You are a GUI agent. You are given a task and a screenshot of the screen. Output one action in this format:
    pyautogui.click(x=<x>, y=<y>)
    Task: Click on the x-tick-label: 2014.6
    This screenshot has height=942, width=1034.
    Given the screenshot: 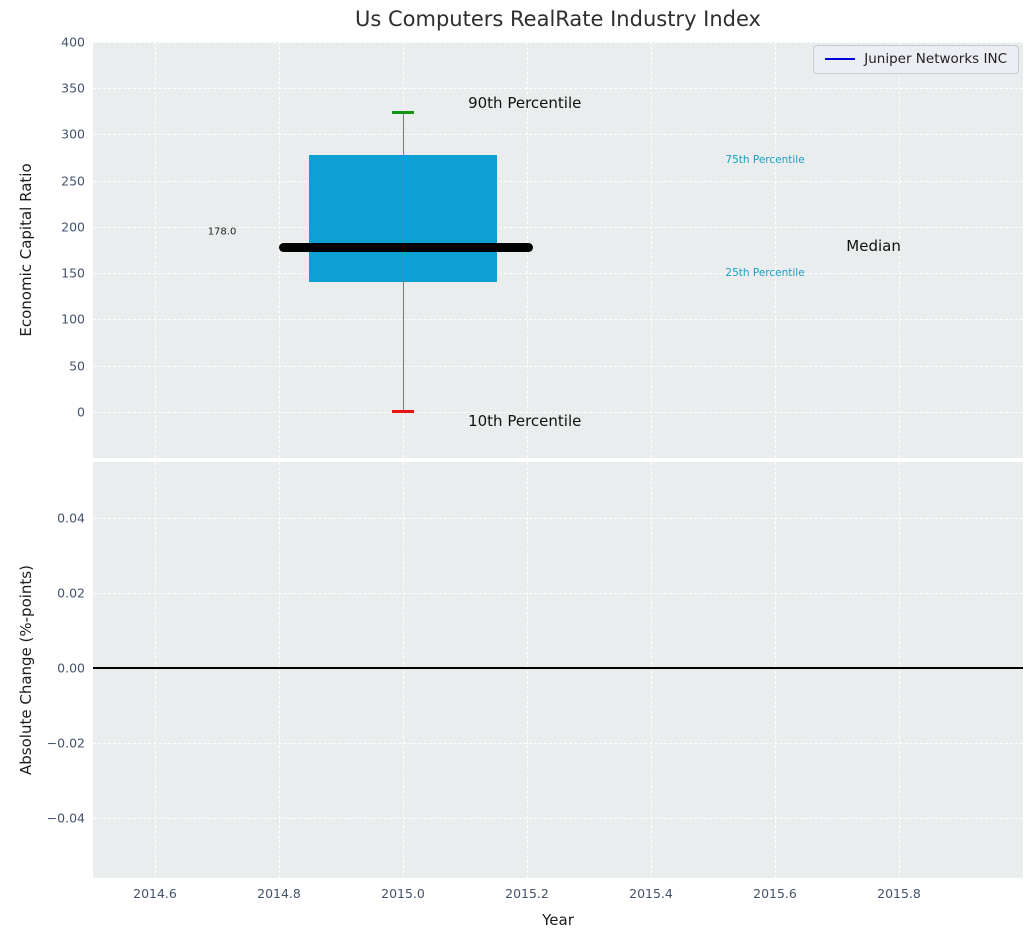 What is the action you would take?
    pyautogui.click(x=155, y=893)
    